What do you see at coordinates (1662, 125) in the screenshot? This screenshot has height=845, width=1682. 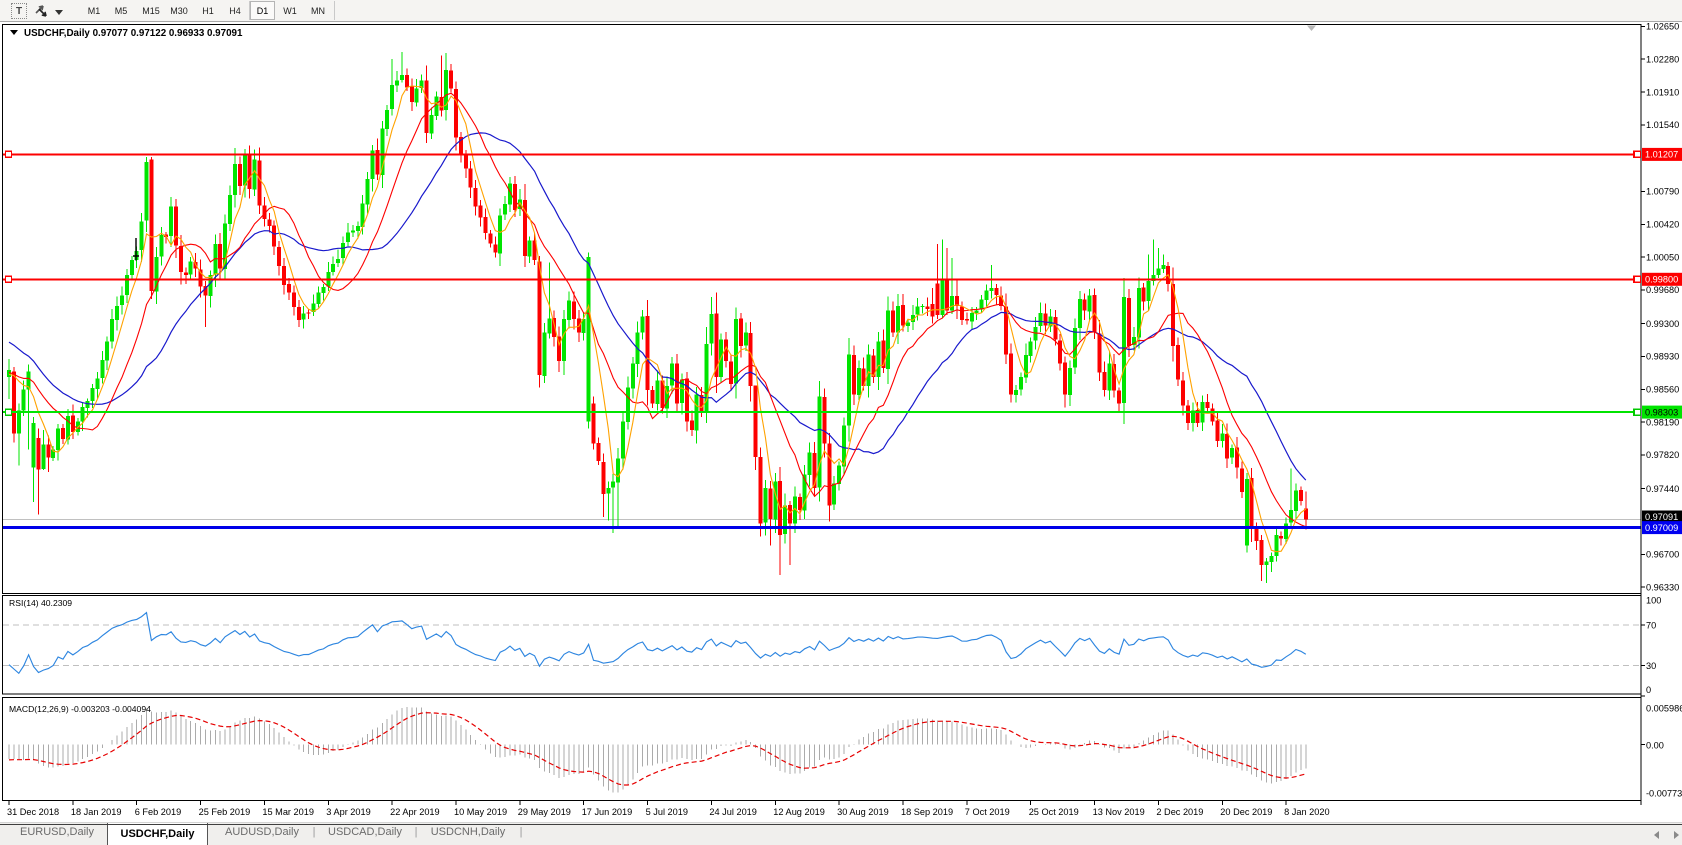 I see `svg-text: 1.01540` at bounding box center [1662, 125].